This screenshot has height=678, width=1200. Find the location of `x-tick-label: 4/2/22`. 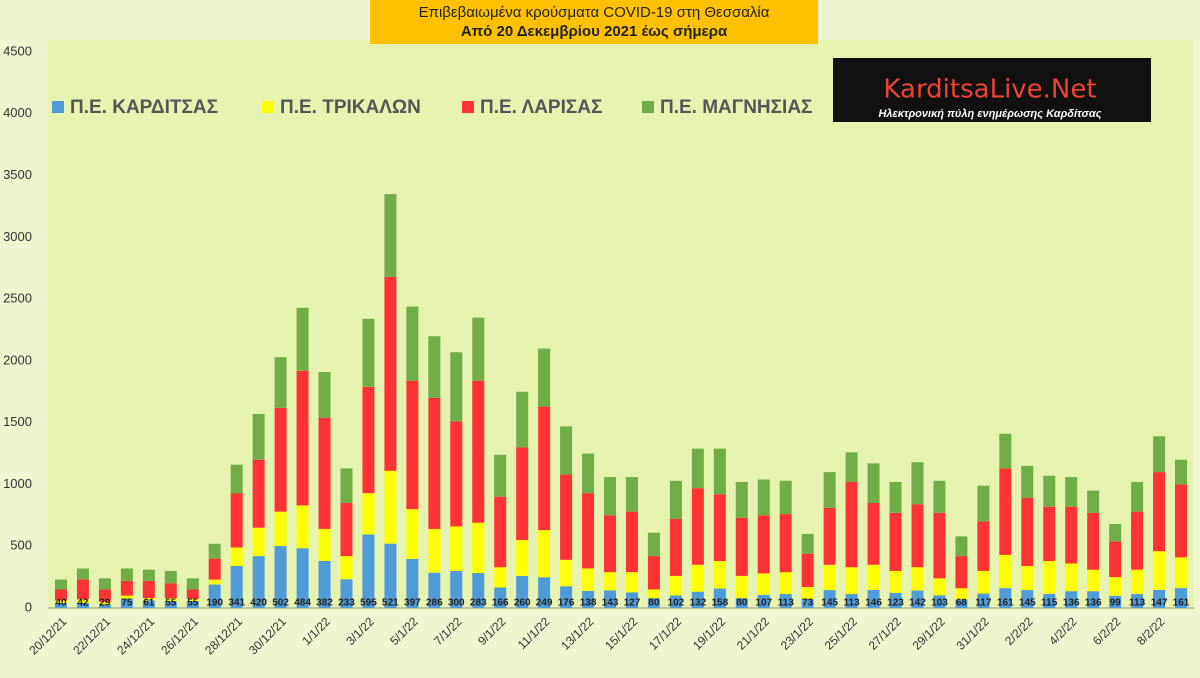

x-tick-label: 4/2/22 is located at coordinates (1063, 631).